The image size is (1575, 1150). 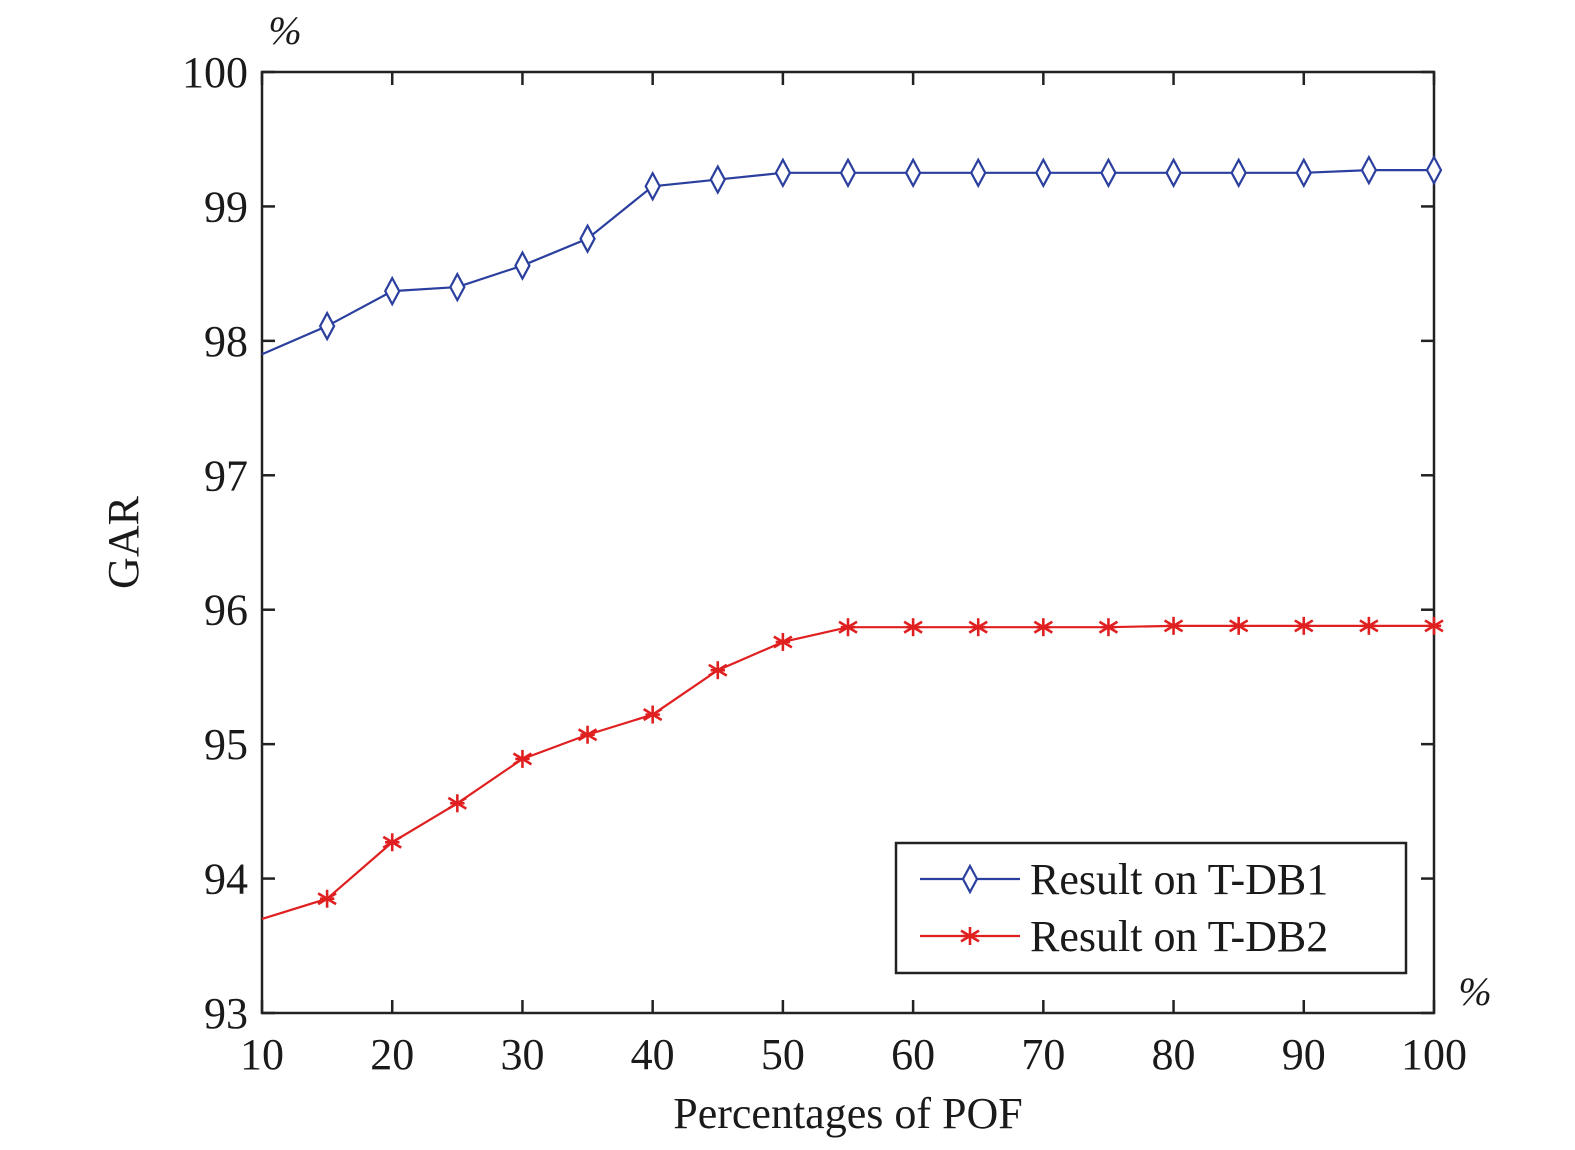 What do you see at coordinates (847, 262) in the screenshot?
I see `series-line` at bounding box center [847, 262].